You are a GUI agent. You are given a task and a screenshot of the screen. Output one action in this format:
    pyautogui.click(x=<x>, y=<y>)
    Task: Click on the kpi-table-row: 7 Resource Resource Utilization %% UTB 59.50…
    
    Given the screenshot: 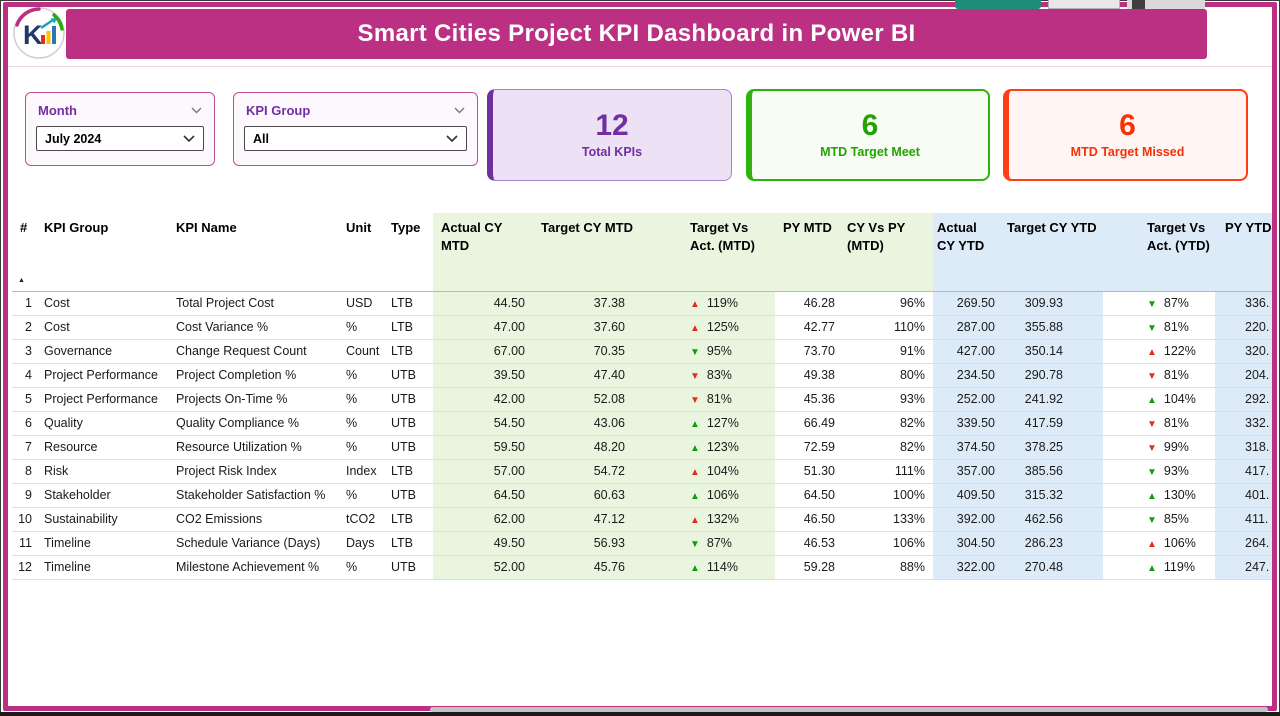 What is the action you would take?
    pyautogui.click(x=642, y=447)
    